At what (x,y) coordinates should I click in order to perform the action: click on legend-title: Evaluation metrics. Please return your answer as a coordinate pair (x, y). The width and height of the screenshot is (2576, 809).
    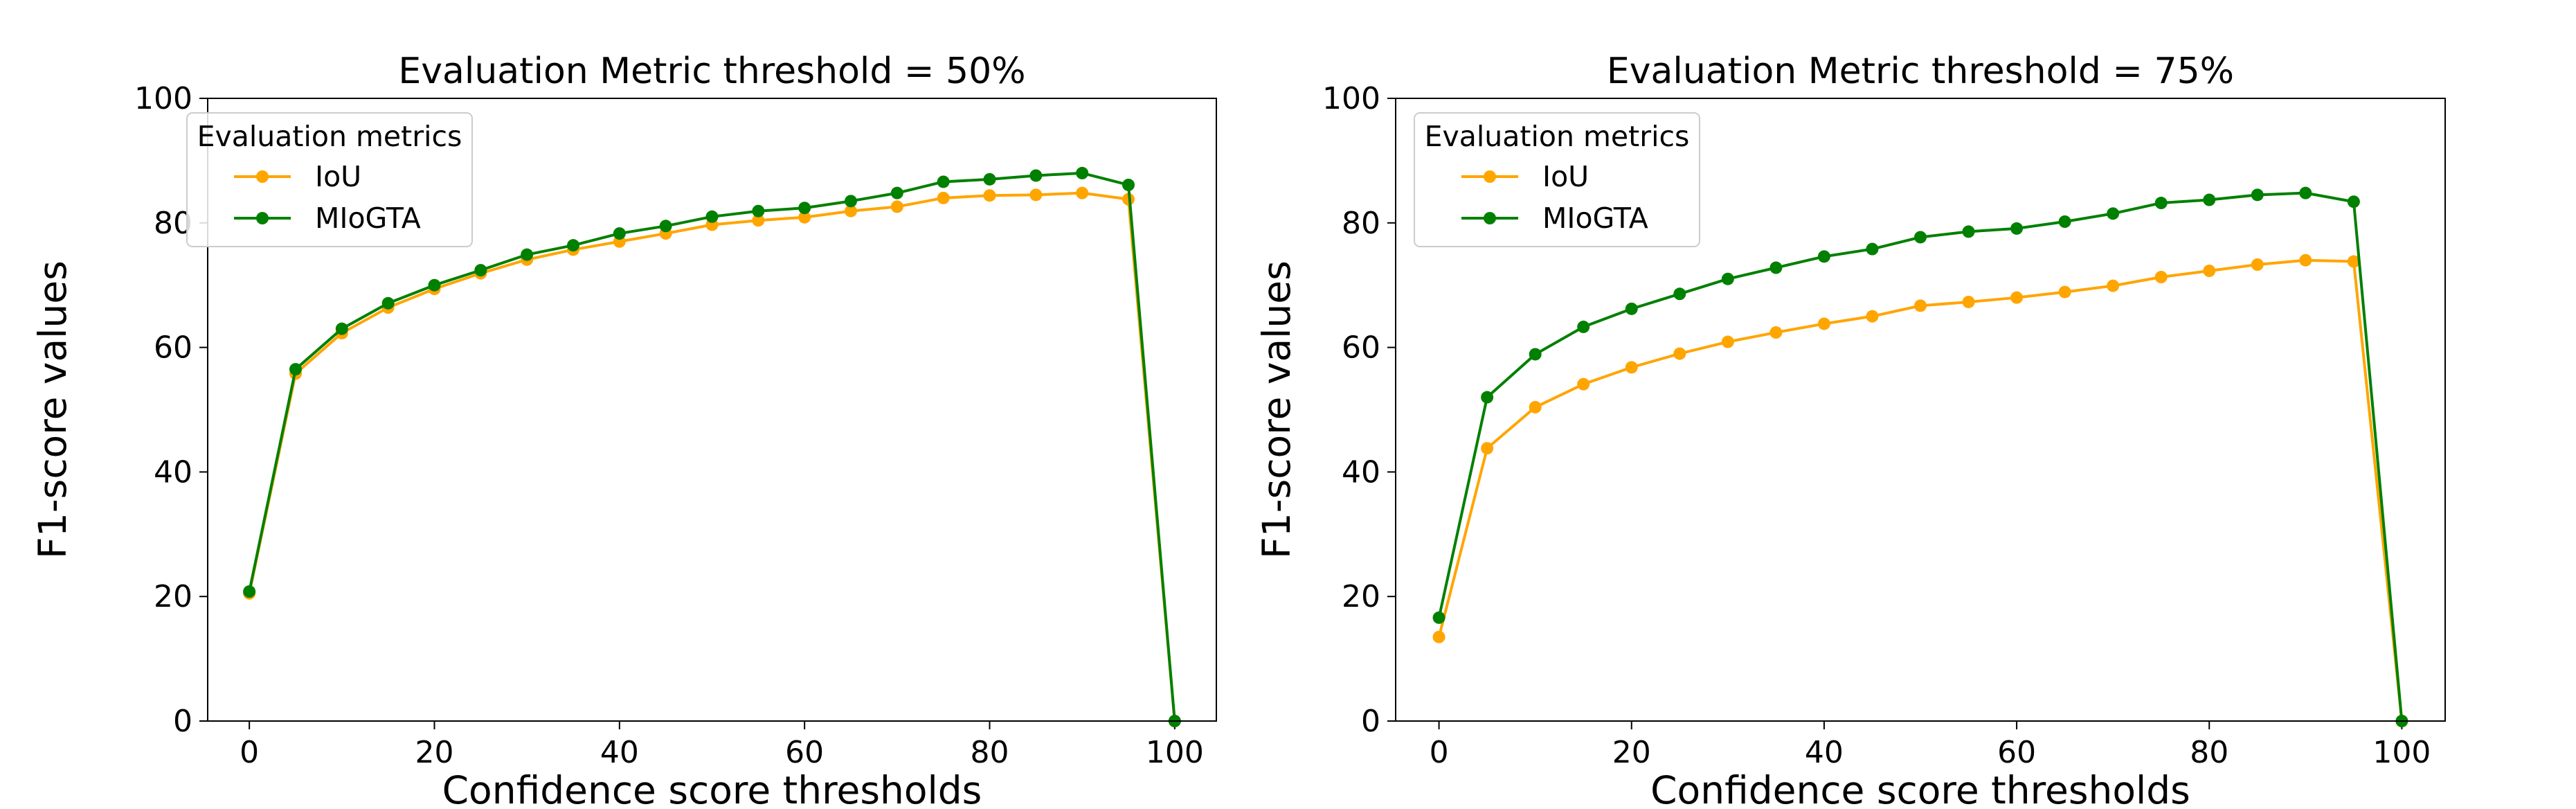
    Looking at the image, I should click on (1557, 136).